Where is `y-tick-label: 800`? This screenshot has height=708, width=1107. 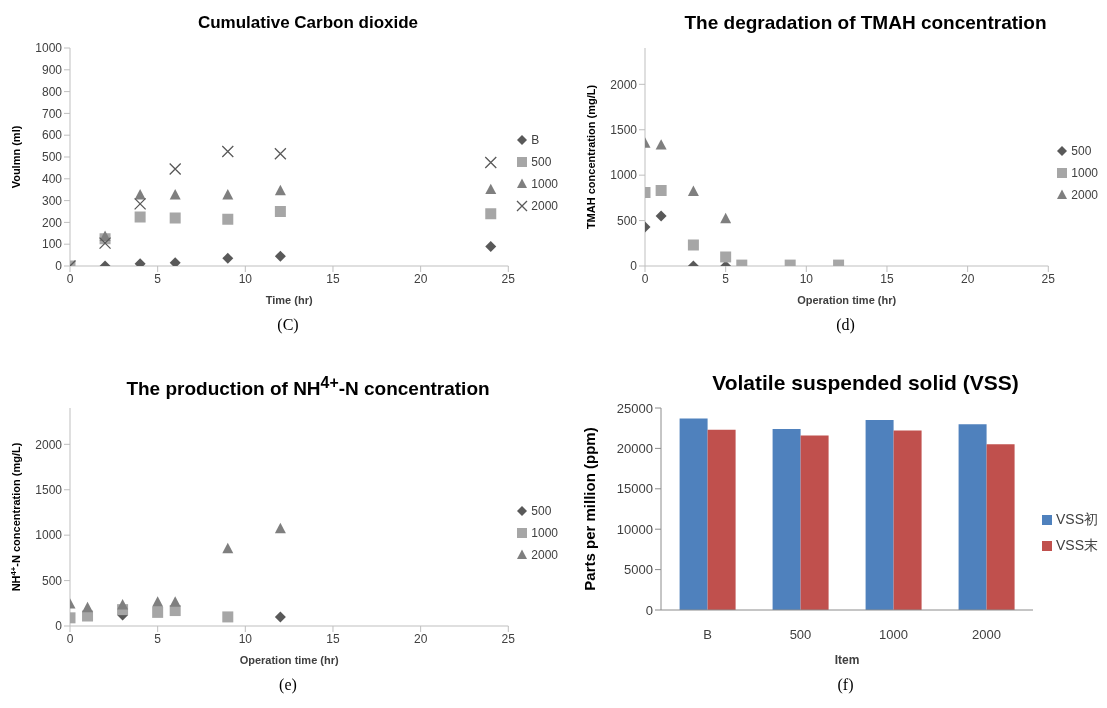 y-tick-label: 800 is located at coordinates (52, 91).